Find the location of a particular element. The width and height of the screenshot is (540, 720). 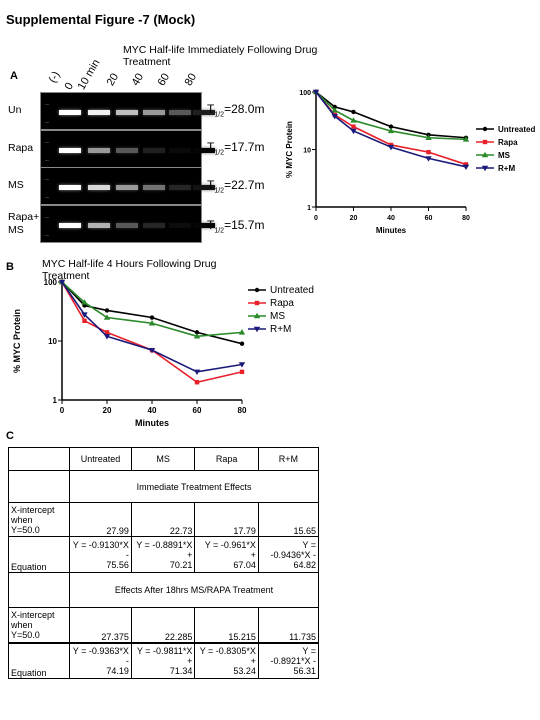

table-cell: Y = -0.8921*X -56.31 is located at coordinates (288, 660).